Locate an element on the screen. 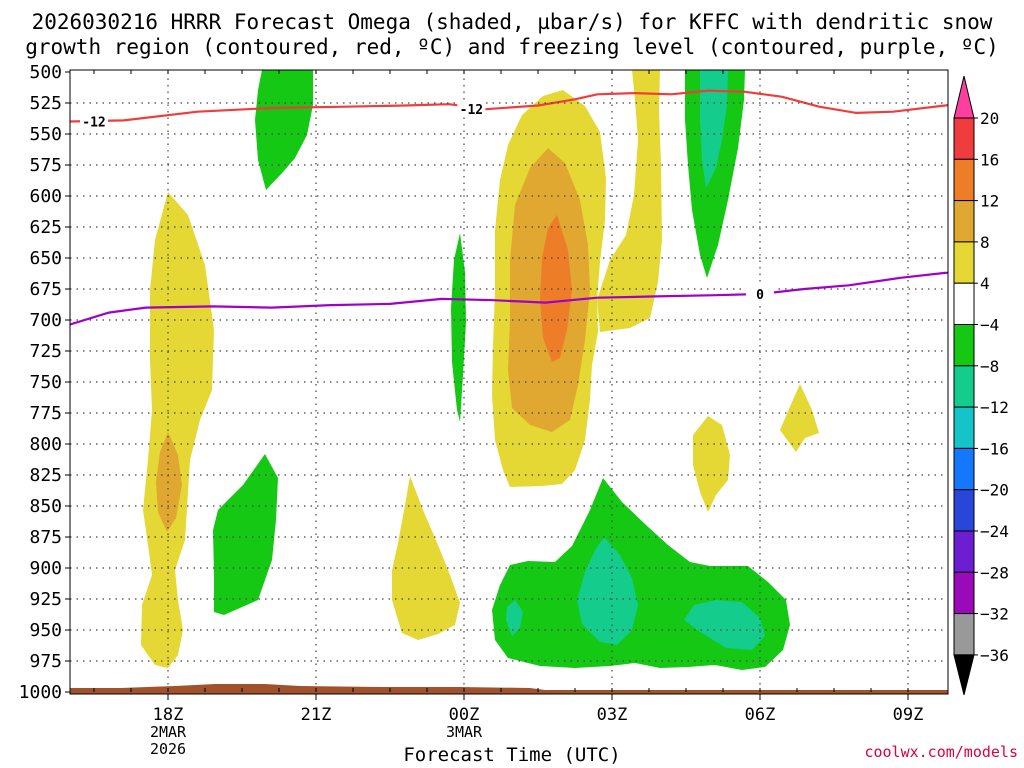 The height and width of the screenshot is (768, 1024). colorbar-label: −8 is located at coordinates (989, 366).